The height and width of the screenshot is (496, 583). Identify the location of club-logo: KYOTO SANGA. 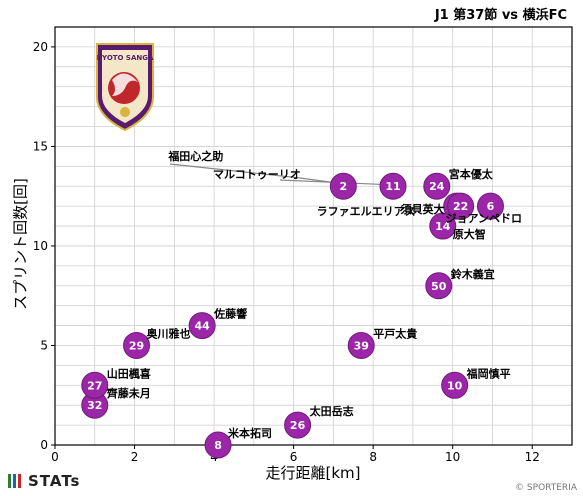
(125, 87).